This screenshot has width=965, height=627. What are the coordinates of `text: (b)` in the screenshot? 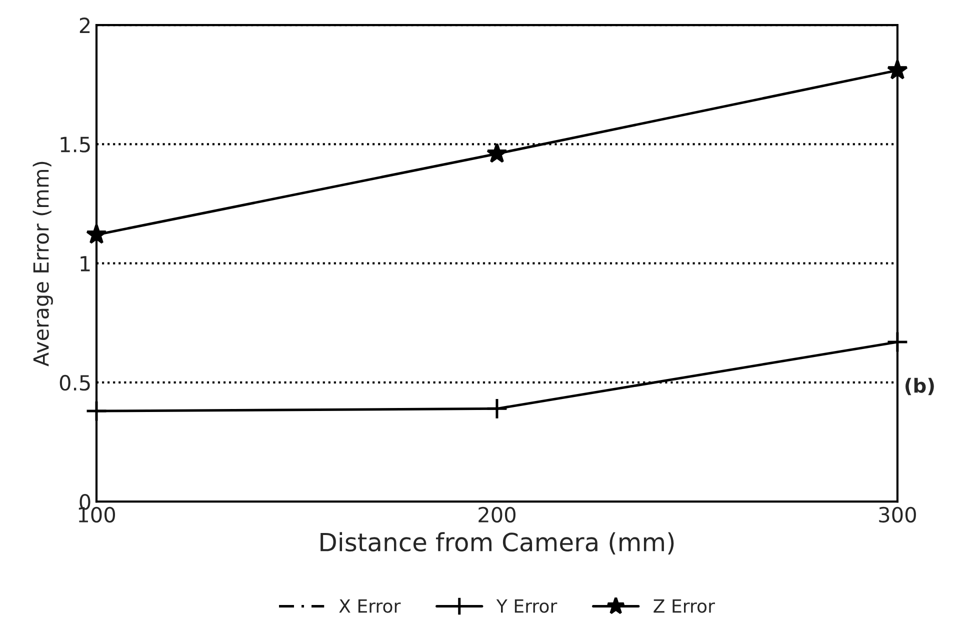 It's located at (920, 387).